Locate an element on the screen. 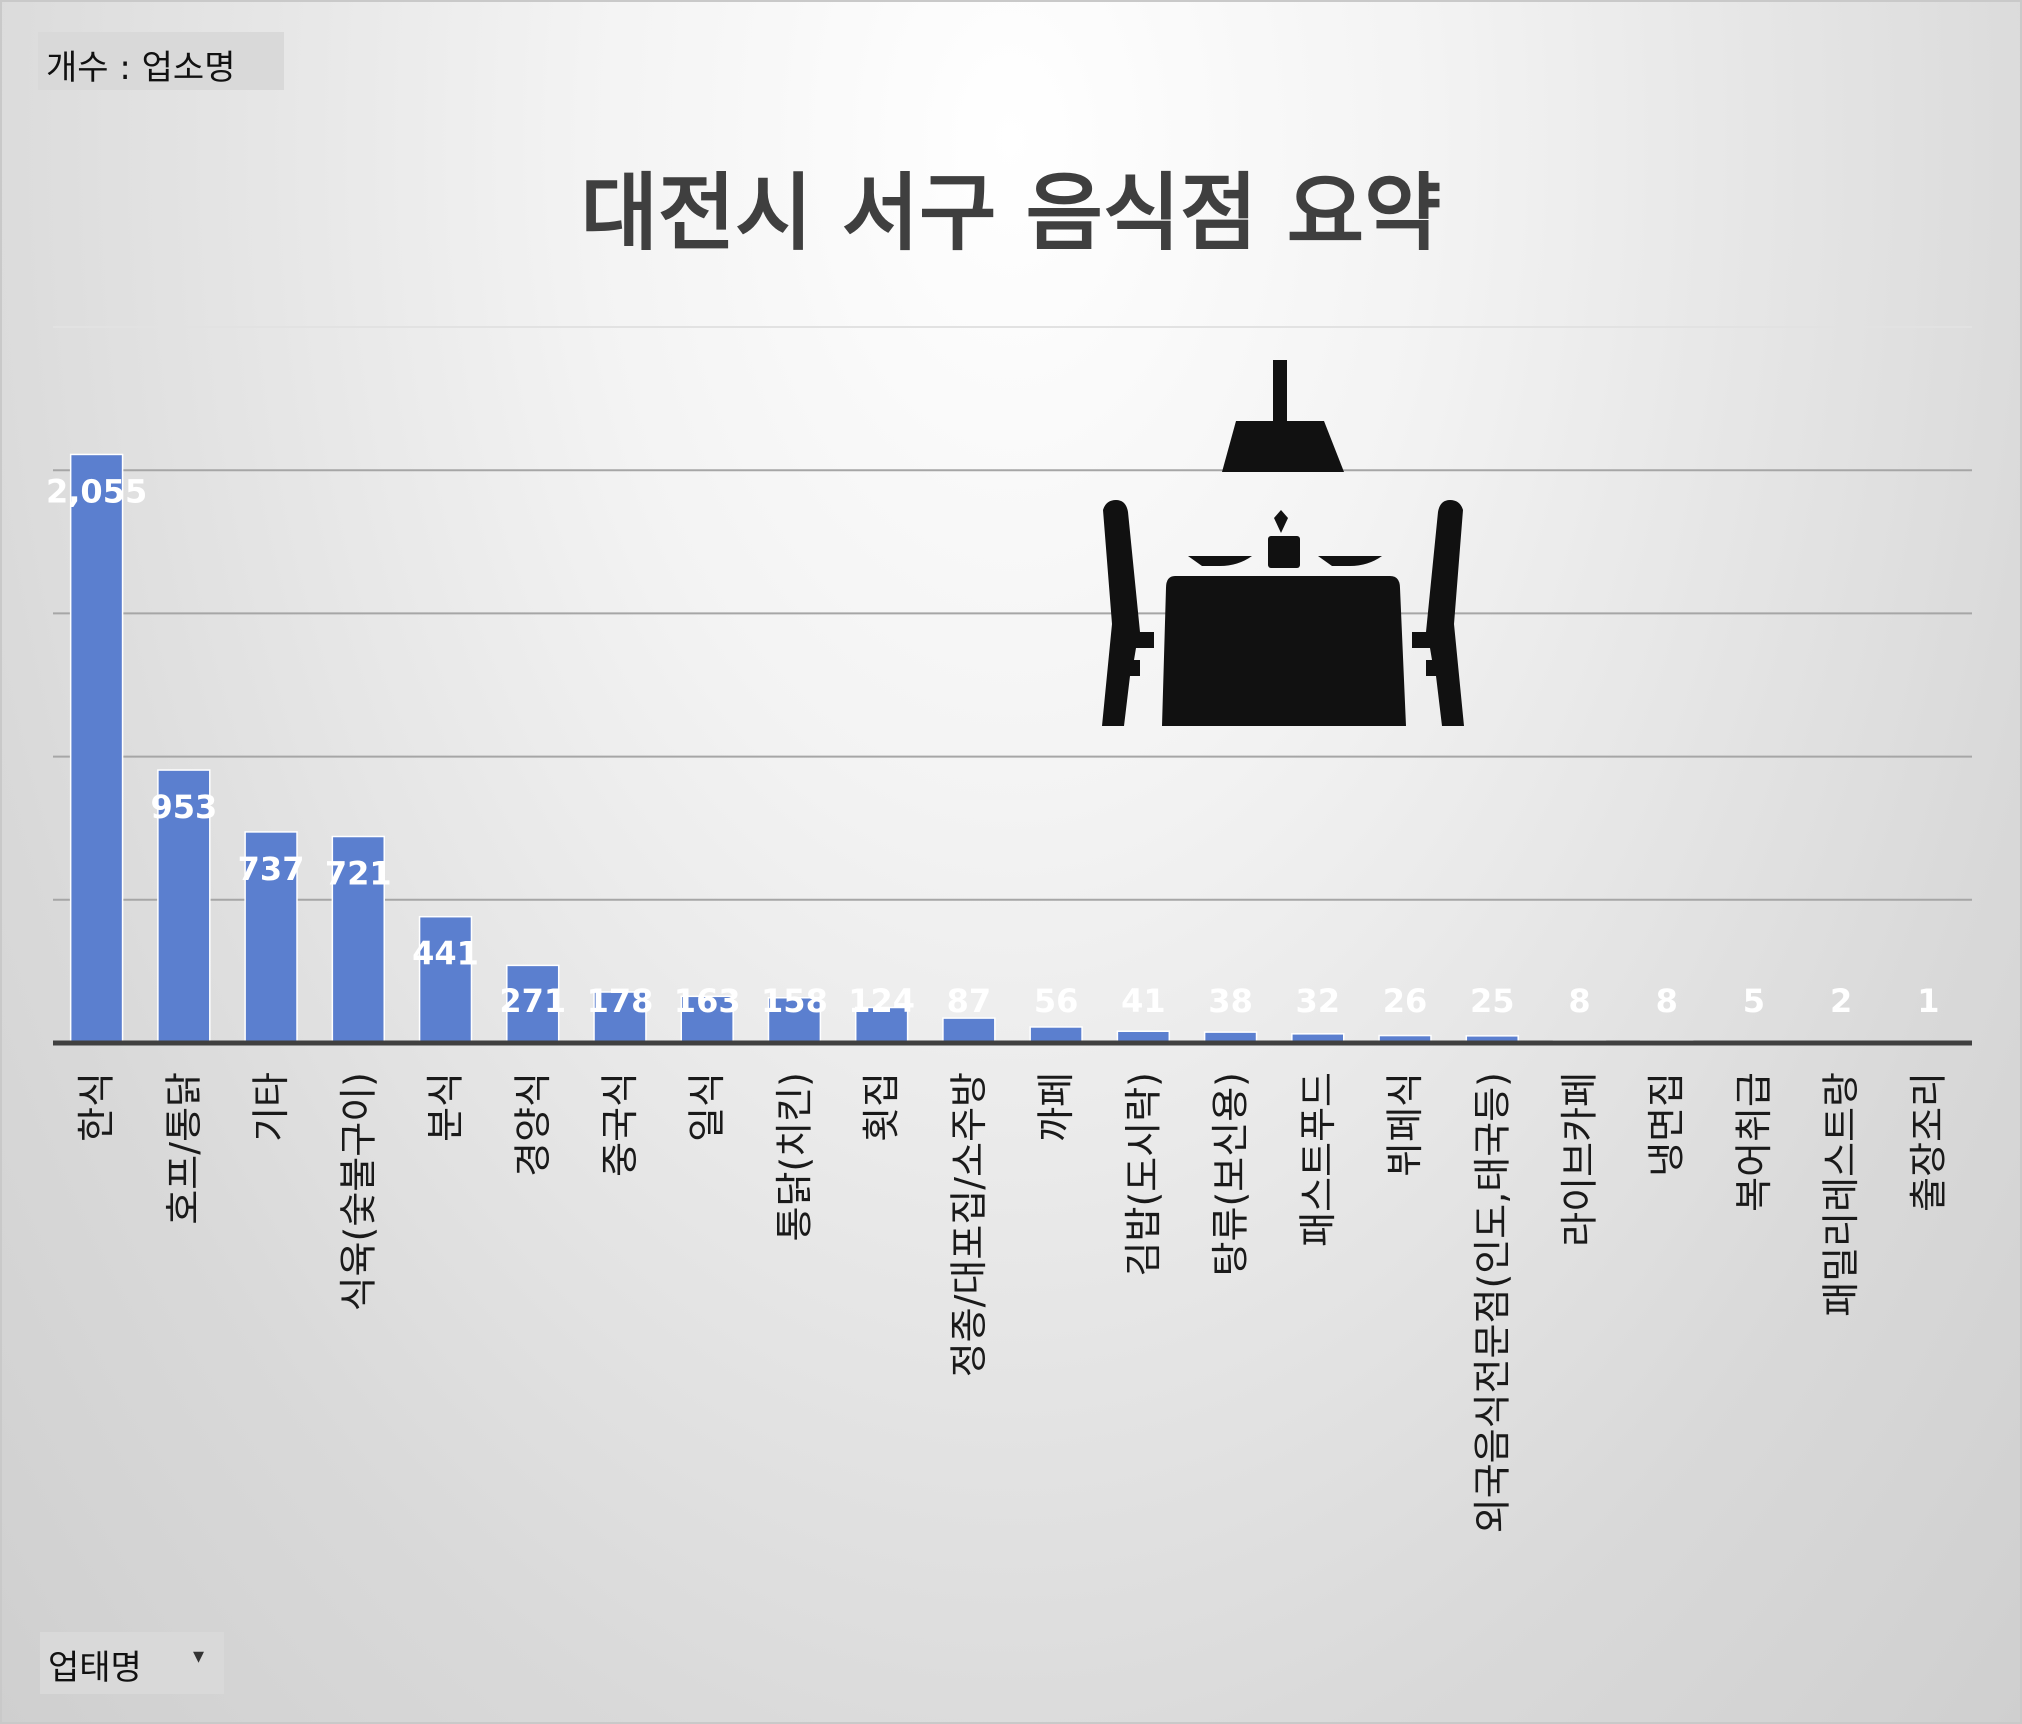 This screenshot has width=2022, height=1724. data-label: 38 is located at coordinates (1230, 1001).